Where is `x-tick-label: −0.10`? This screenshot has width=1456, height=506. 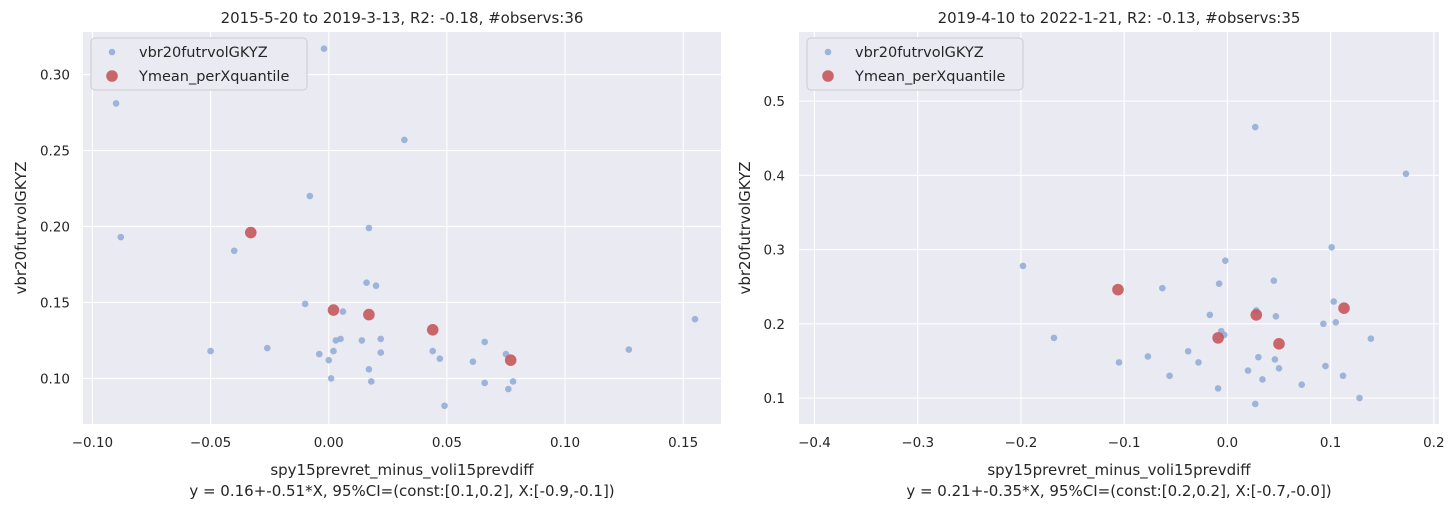
x-tick-label: −0.10 is located at coordinates (92, 443).